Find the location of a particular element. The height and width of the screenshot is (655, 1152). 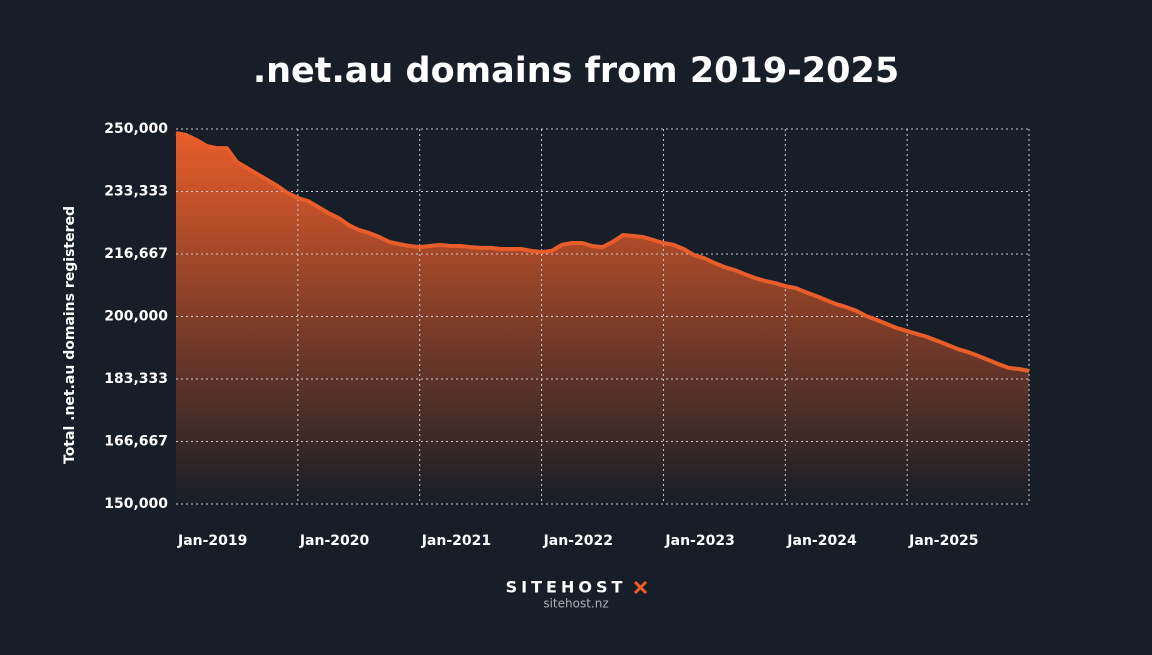

brand-url: sitehost.nz is located at coordinates (575, 604).